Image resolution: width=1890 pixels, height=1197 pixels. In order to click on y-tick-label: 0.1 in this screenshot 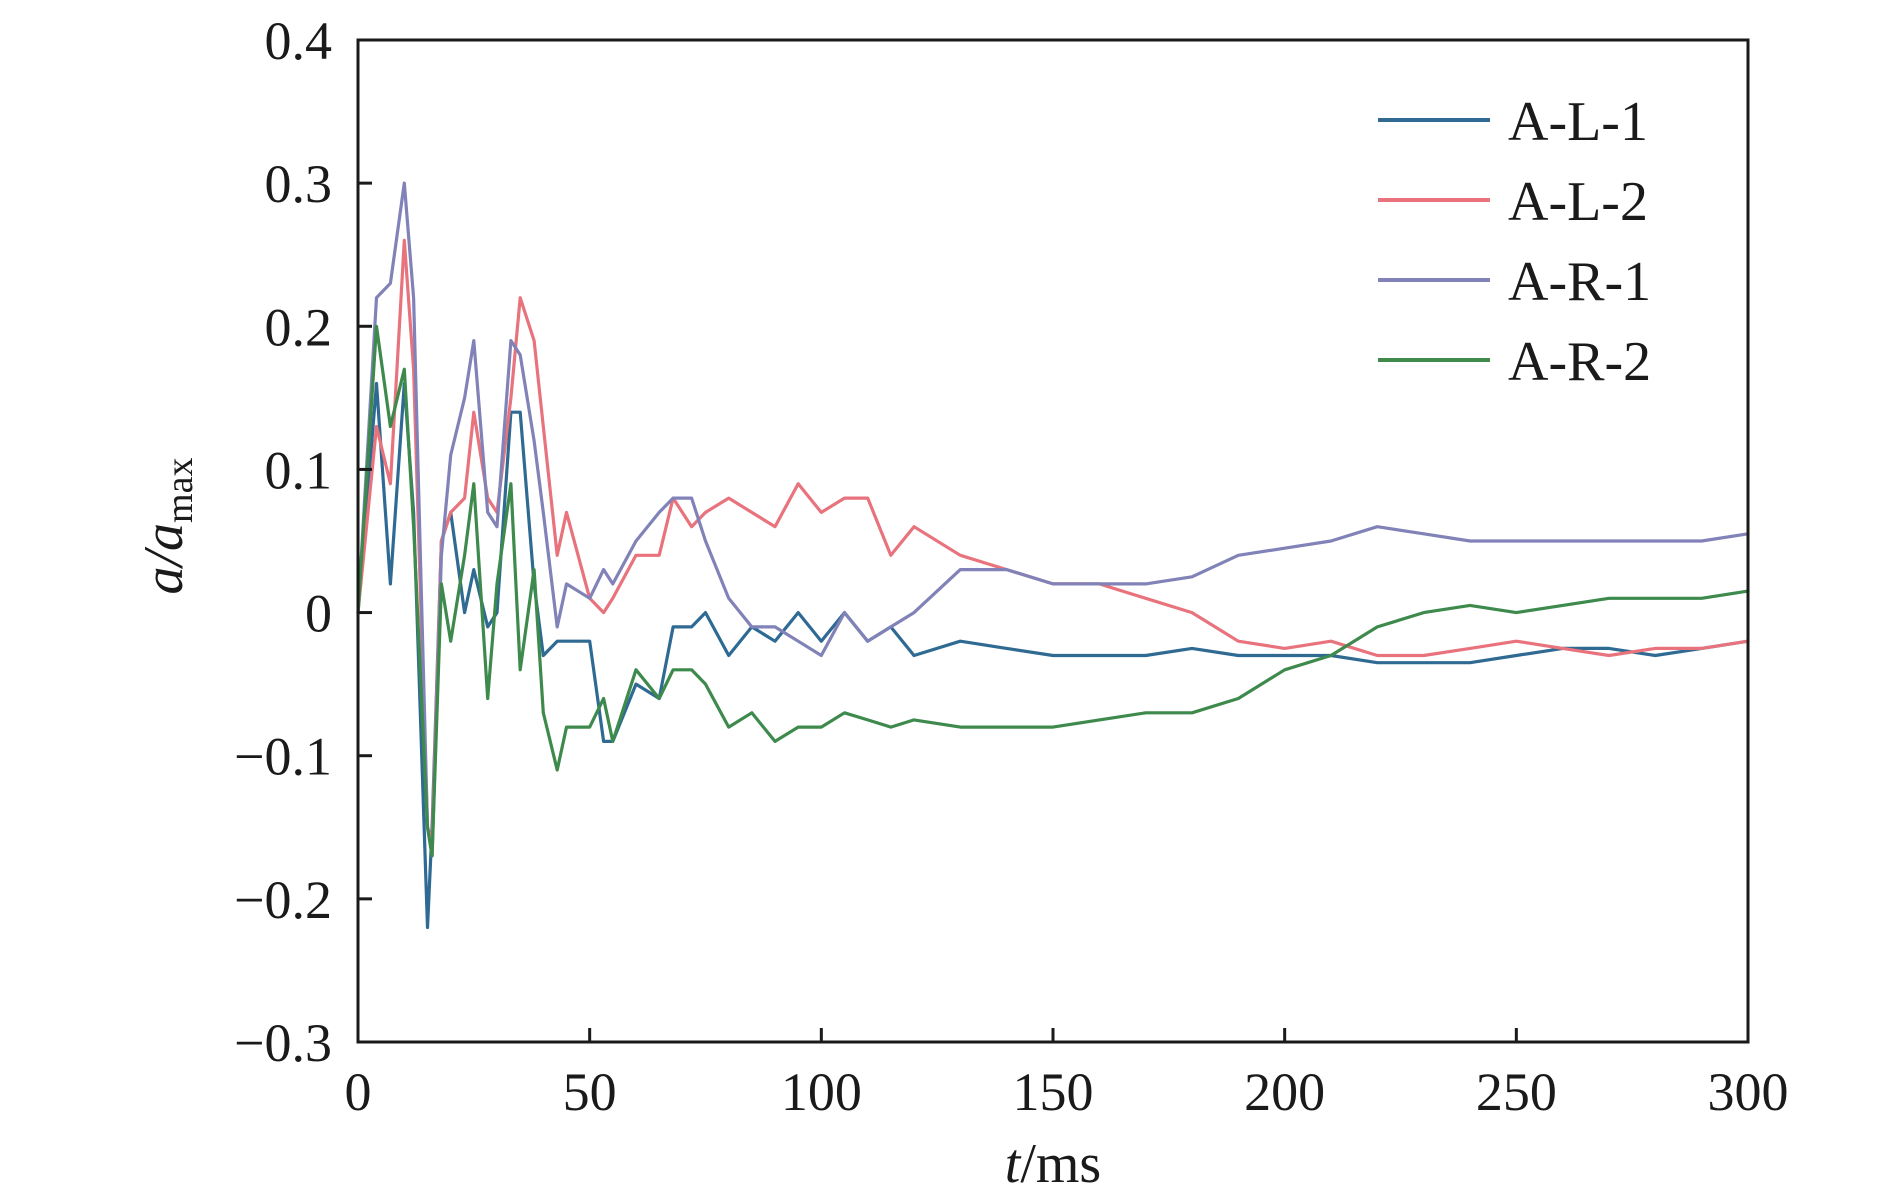, I will do `click(299, 470)`.